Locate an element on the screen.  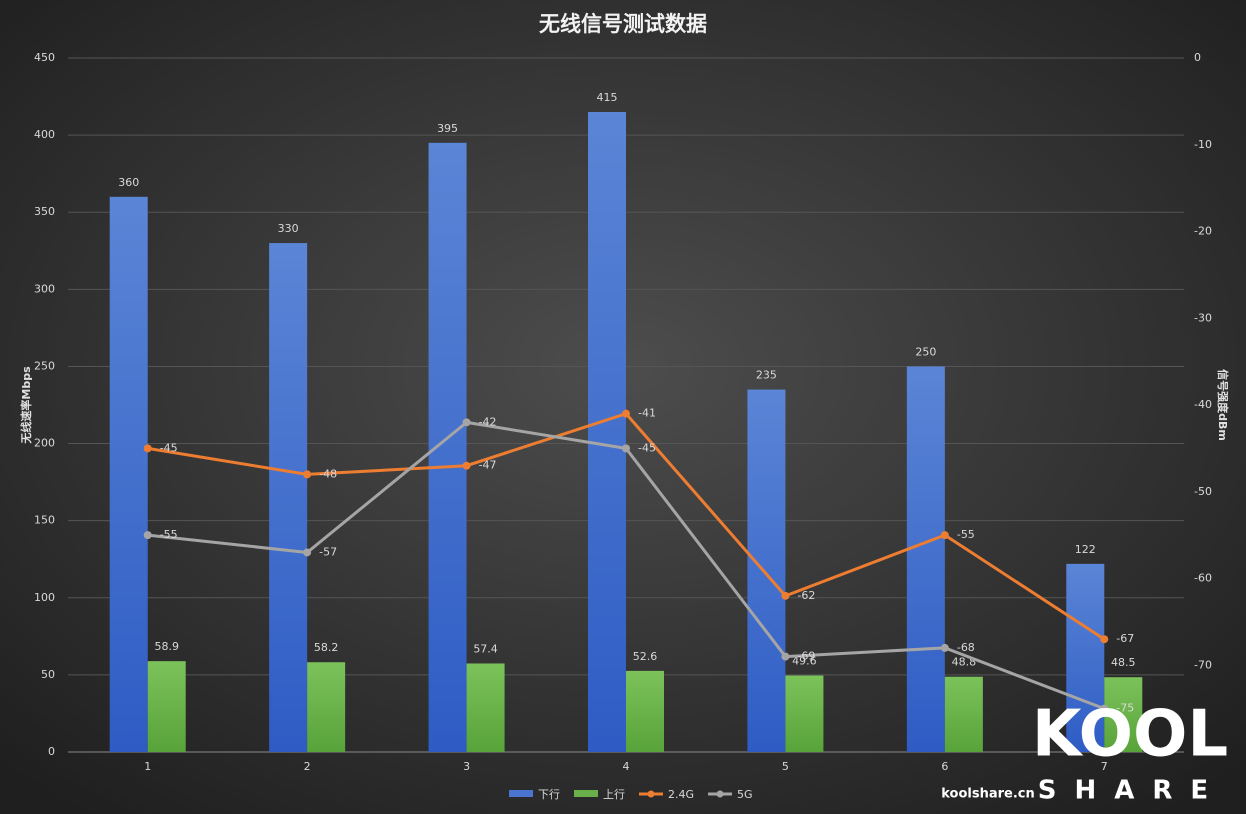
y-tick-label: 300 is located at coordinates (44, 288).